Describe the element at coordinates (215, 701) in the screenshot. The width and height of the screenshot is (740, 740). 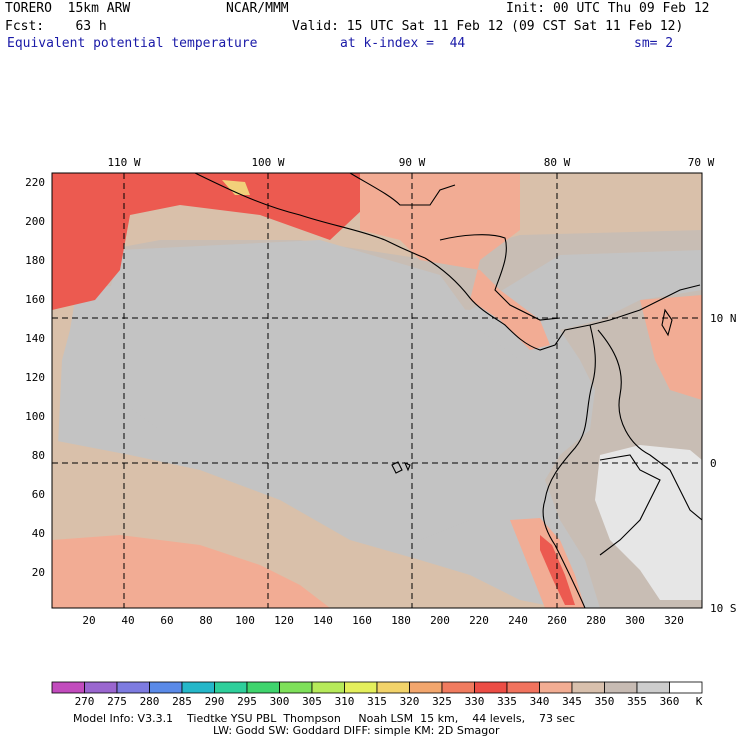
I see `colorbar-label: 290` at that location.